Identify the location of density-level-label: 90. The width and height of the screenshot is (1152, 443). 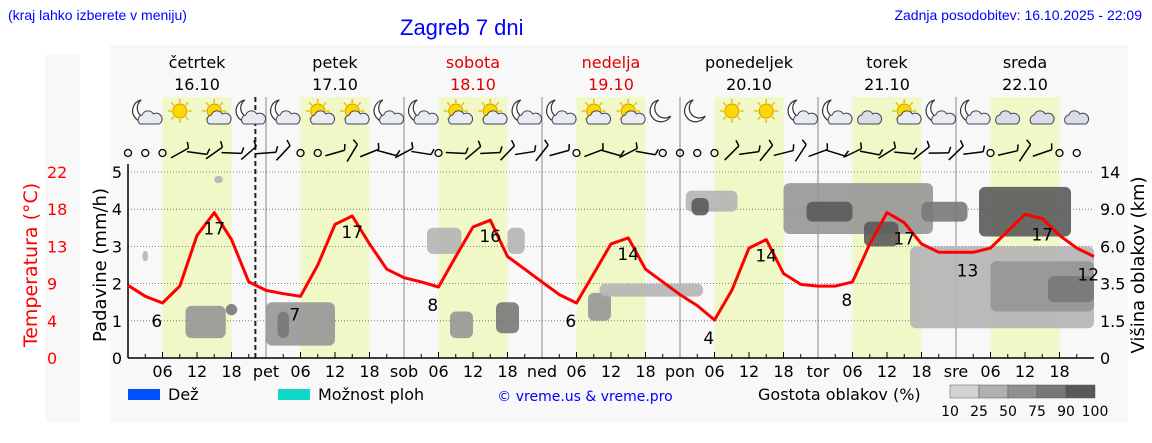
(1066, 412).